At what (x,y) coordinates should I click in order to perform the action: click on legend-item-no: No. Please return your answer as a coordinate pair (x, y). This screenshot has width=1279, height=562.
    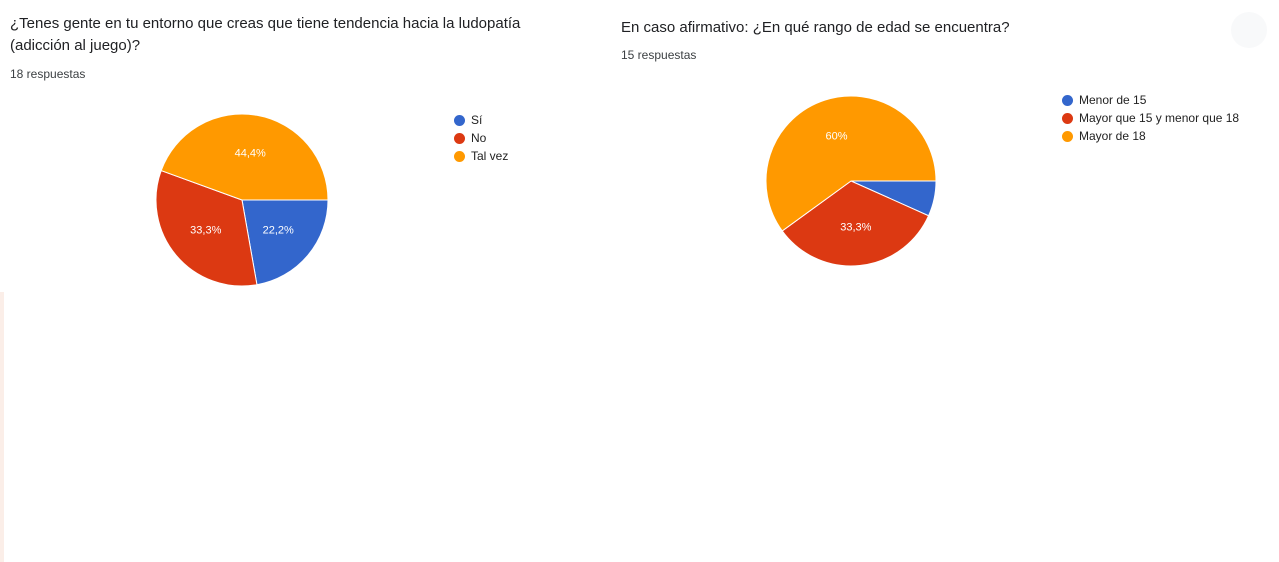
    Looking at the image, I should click on (481, 138).